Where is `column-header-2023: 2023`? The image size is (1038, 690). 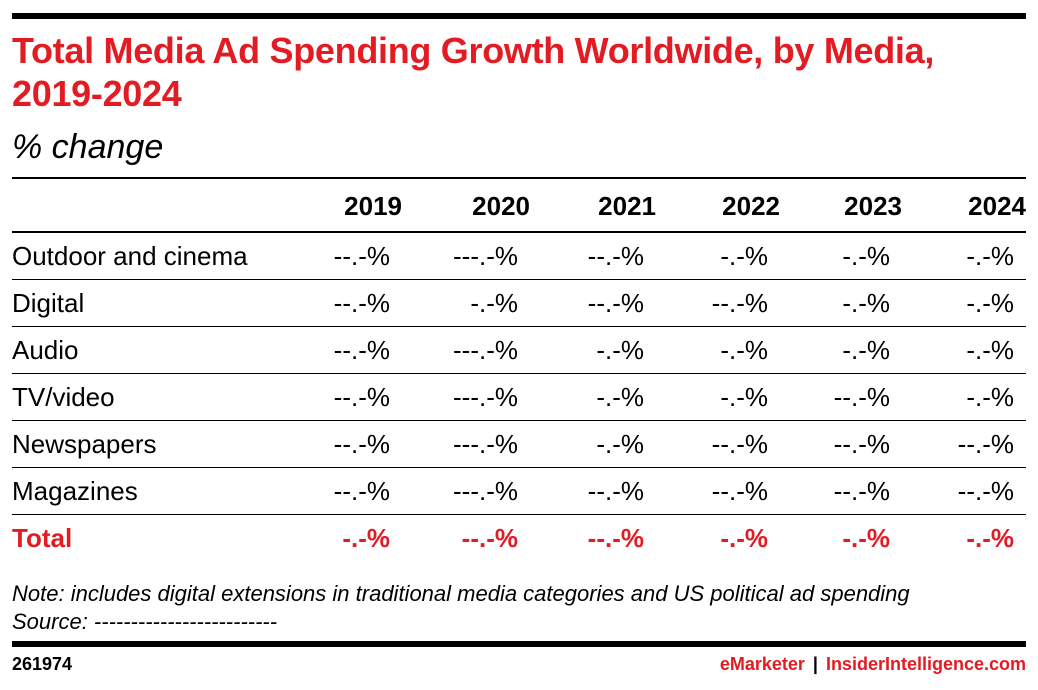 column-header-2023: 2023 is located at coordinates (841, 207).